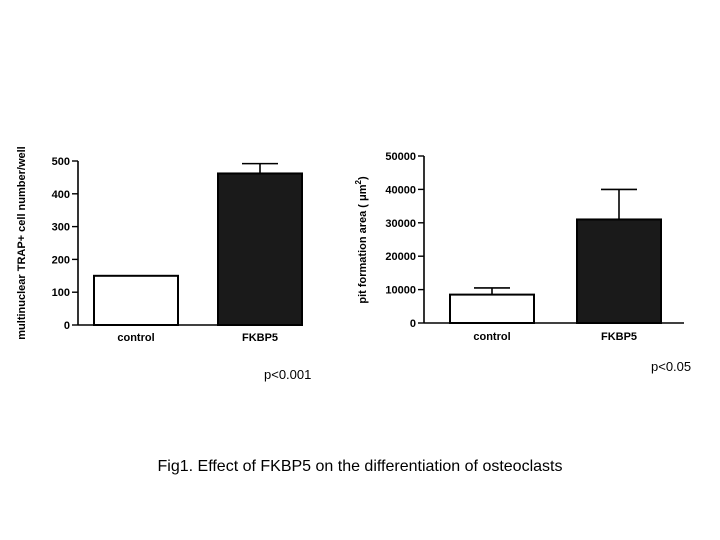  I want to click on chart1-bar-control, so click(136, 300).